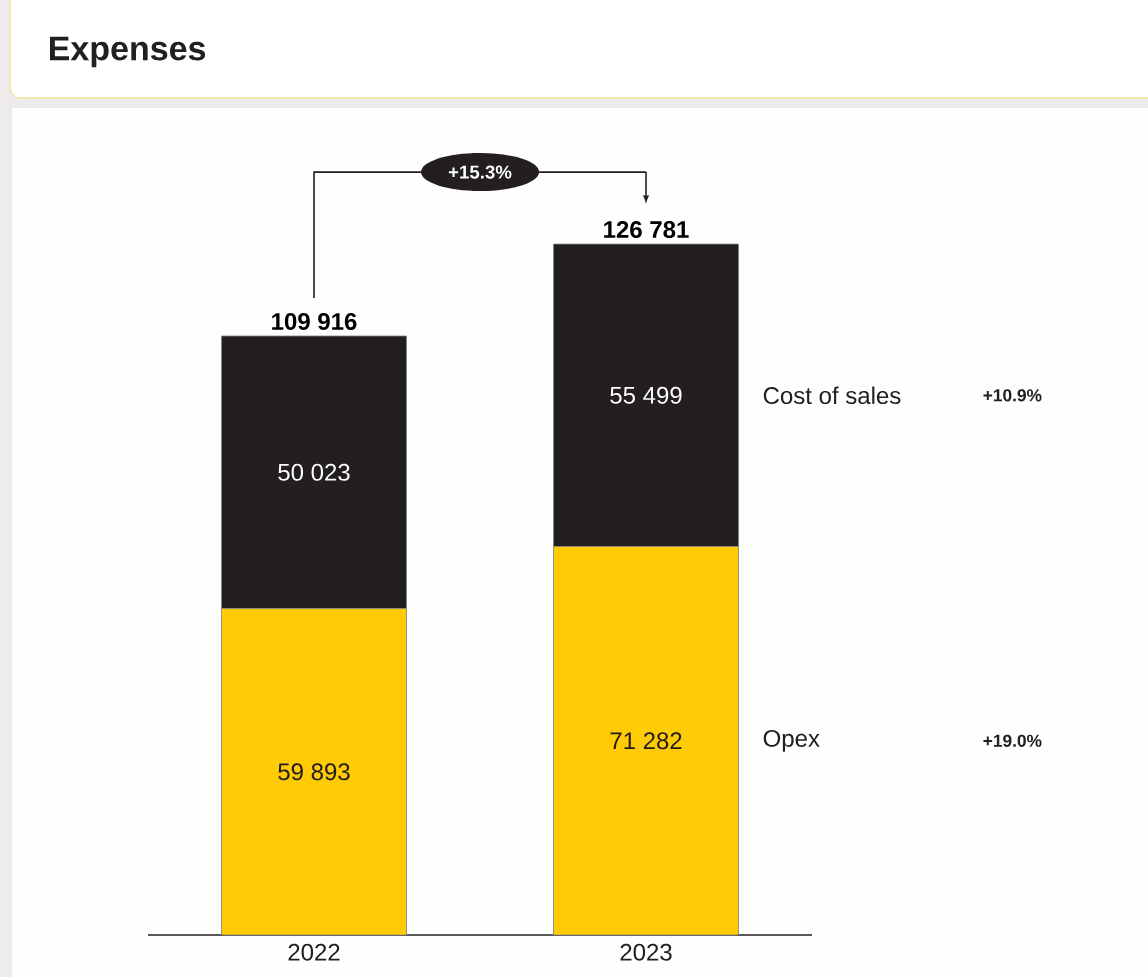  Describe the element at coordinates (314, 321) in the screenshot. I see `total-label: 109 916` at that location.